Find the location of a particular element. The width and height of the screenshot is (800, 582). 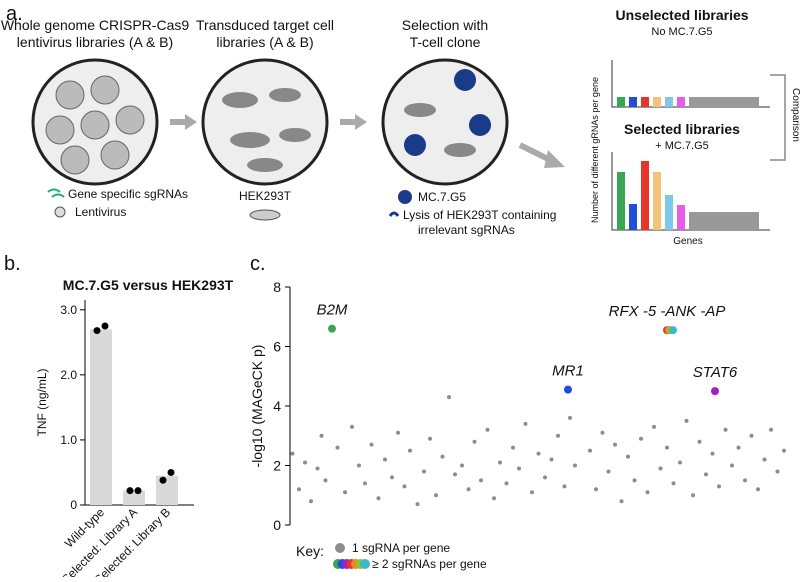

panel-label: c. is located at coordinates (258, 264).